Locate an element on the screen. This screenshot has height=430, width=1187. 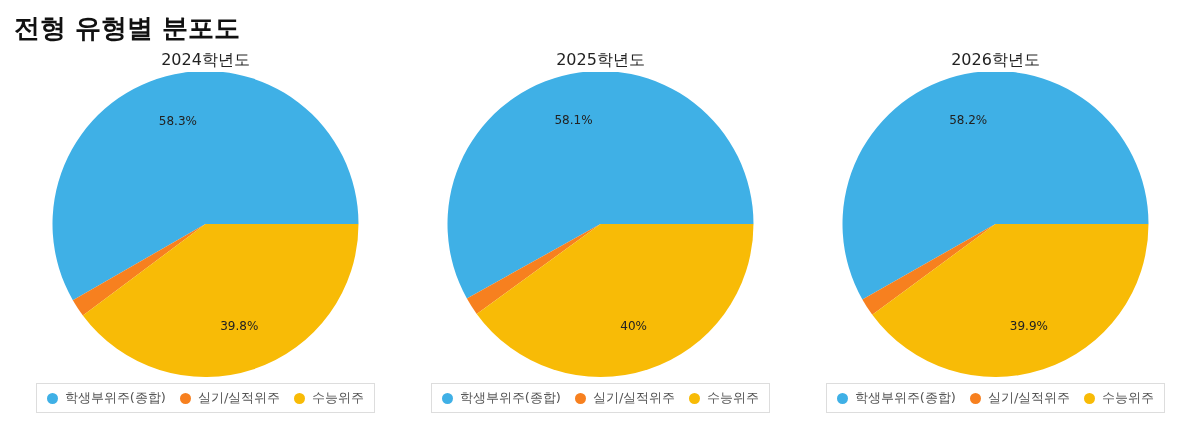
chart-subtitle: 2024학년도 is located at coordinates (205, 60).